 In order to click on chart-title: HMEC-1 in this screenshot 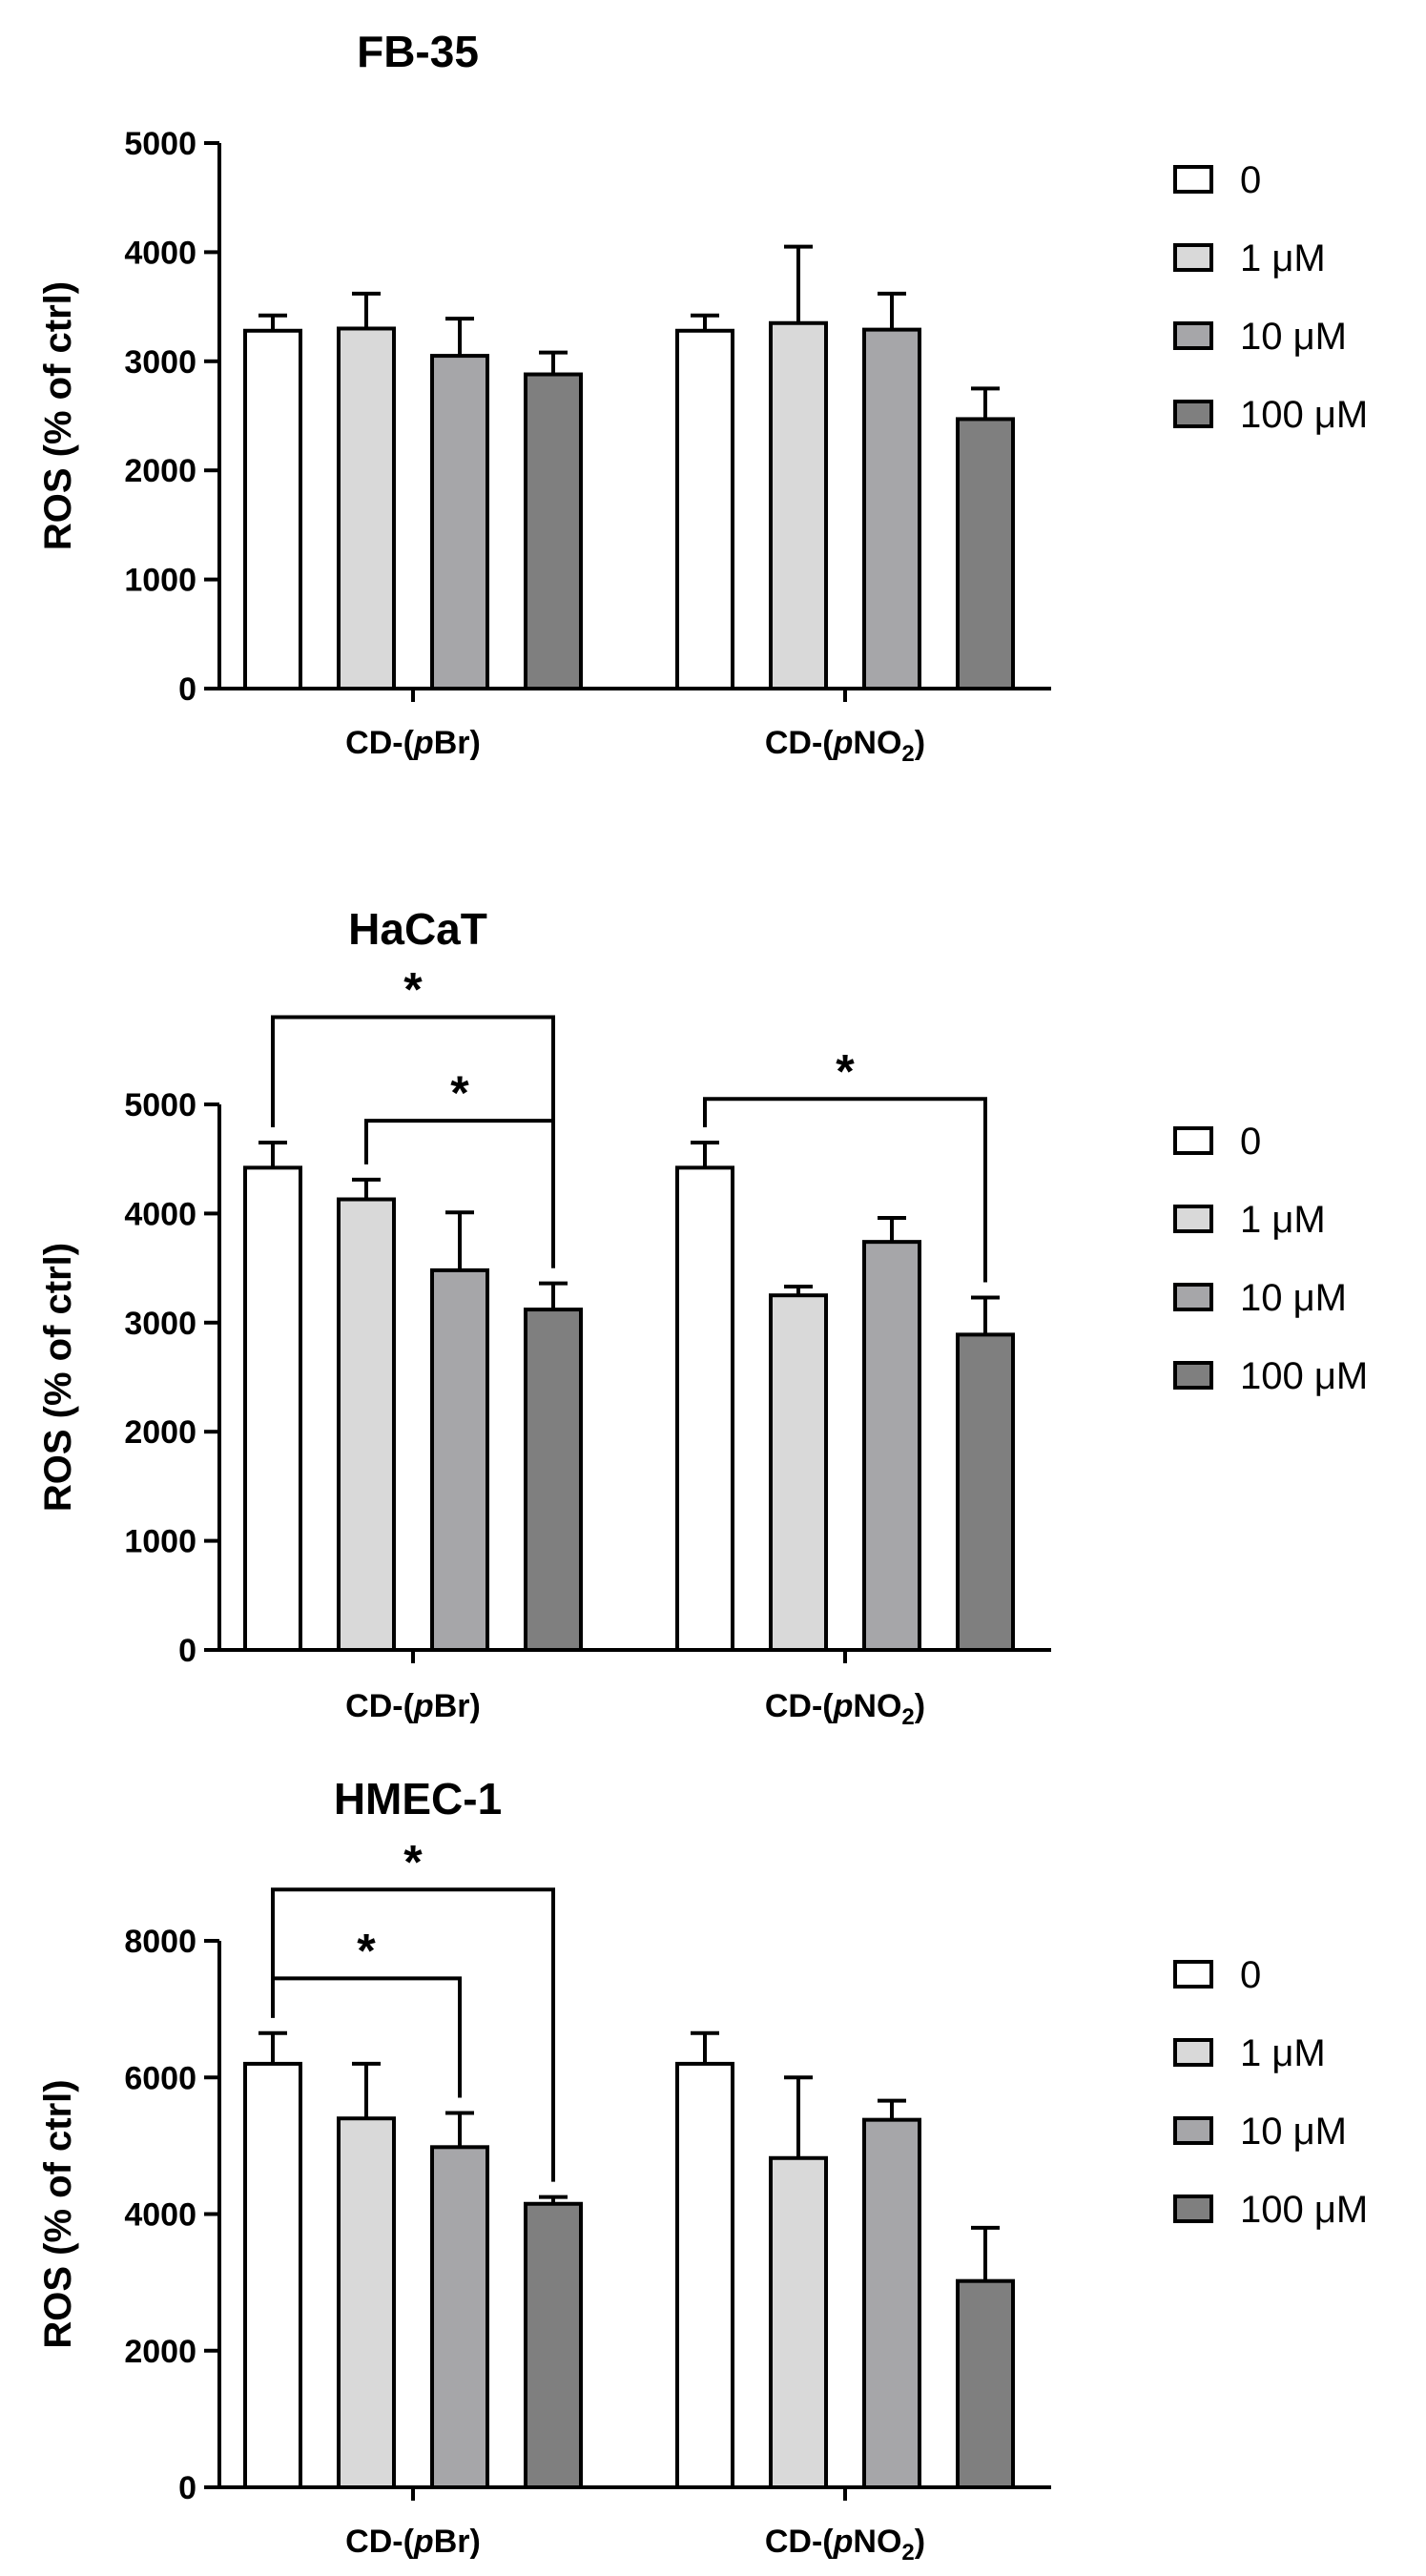, I will do `click(418, 1799)`.